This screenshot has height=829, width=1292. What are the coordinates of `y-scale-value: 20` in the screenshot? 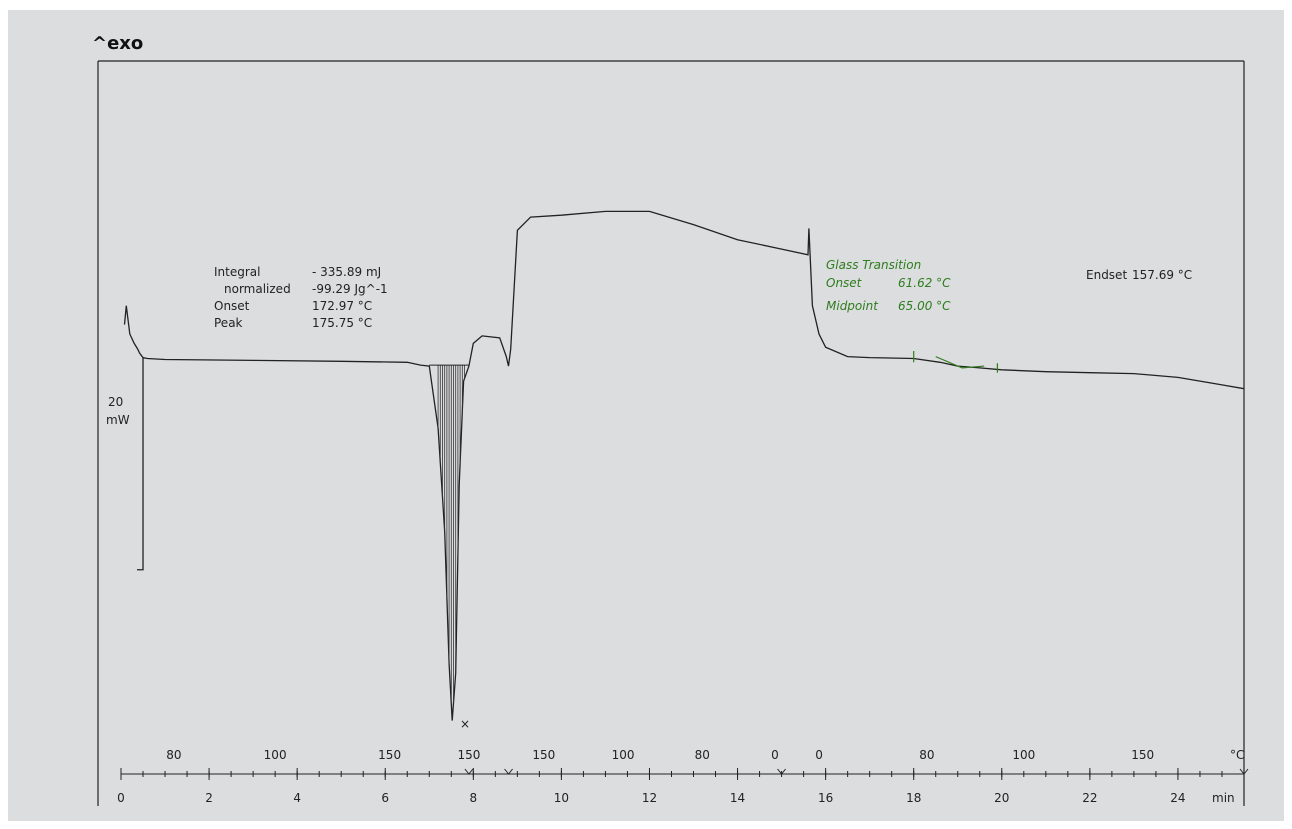 It's located at (115, 402).